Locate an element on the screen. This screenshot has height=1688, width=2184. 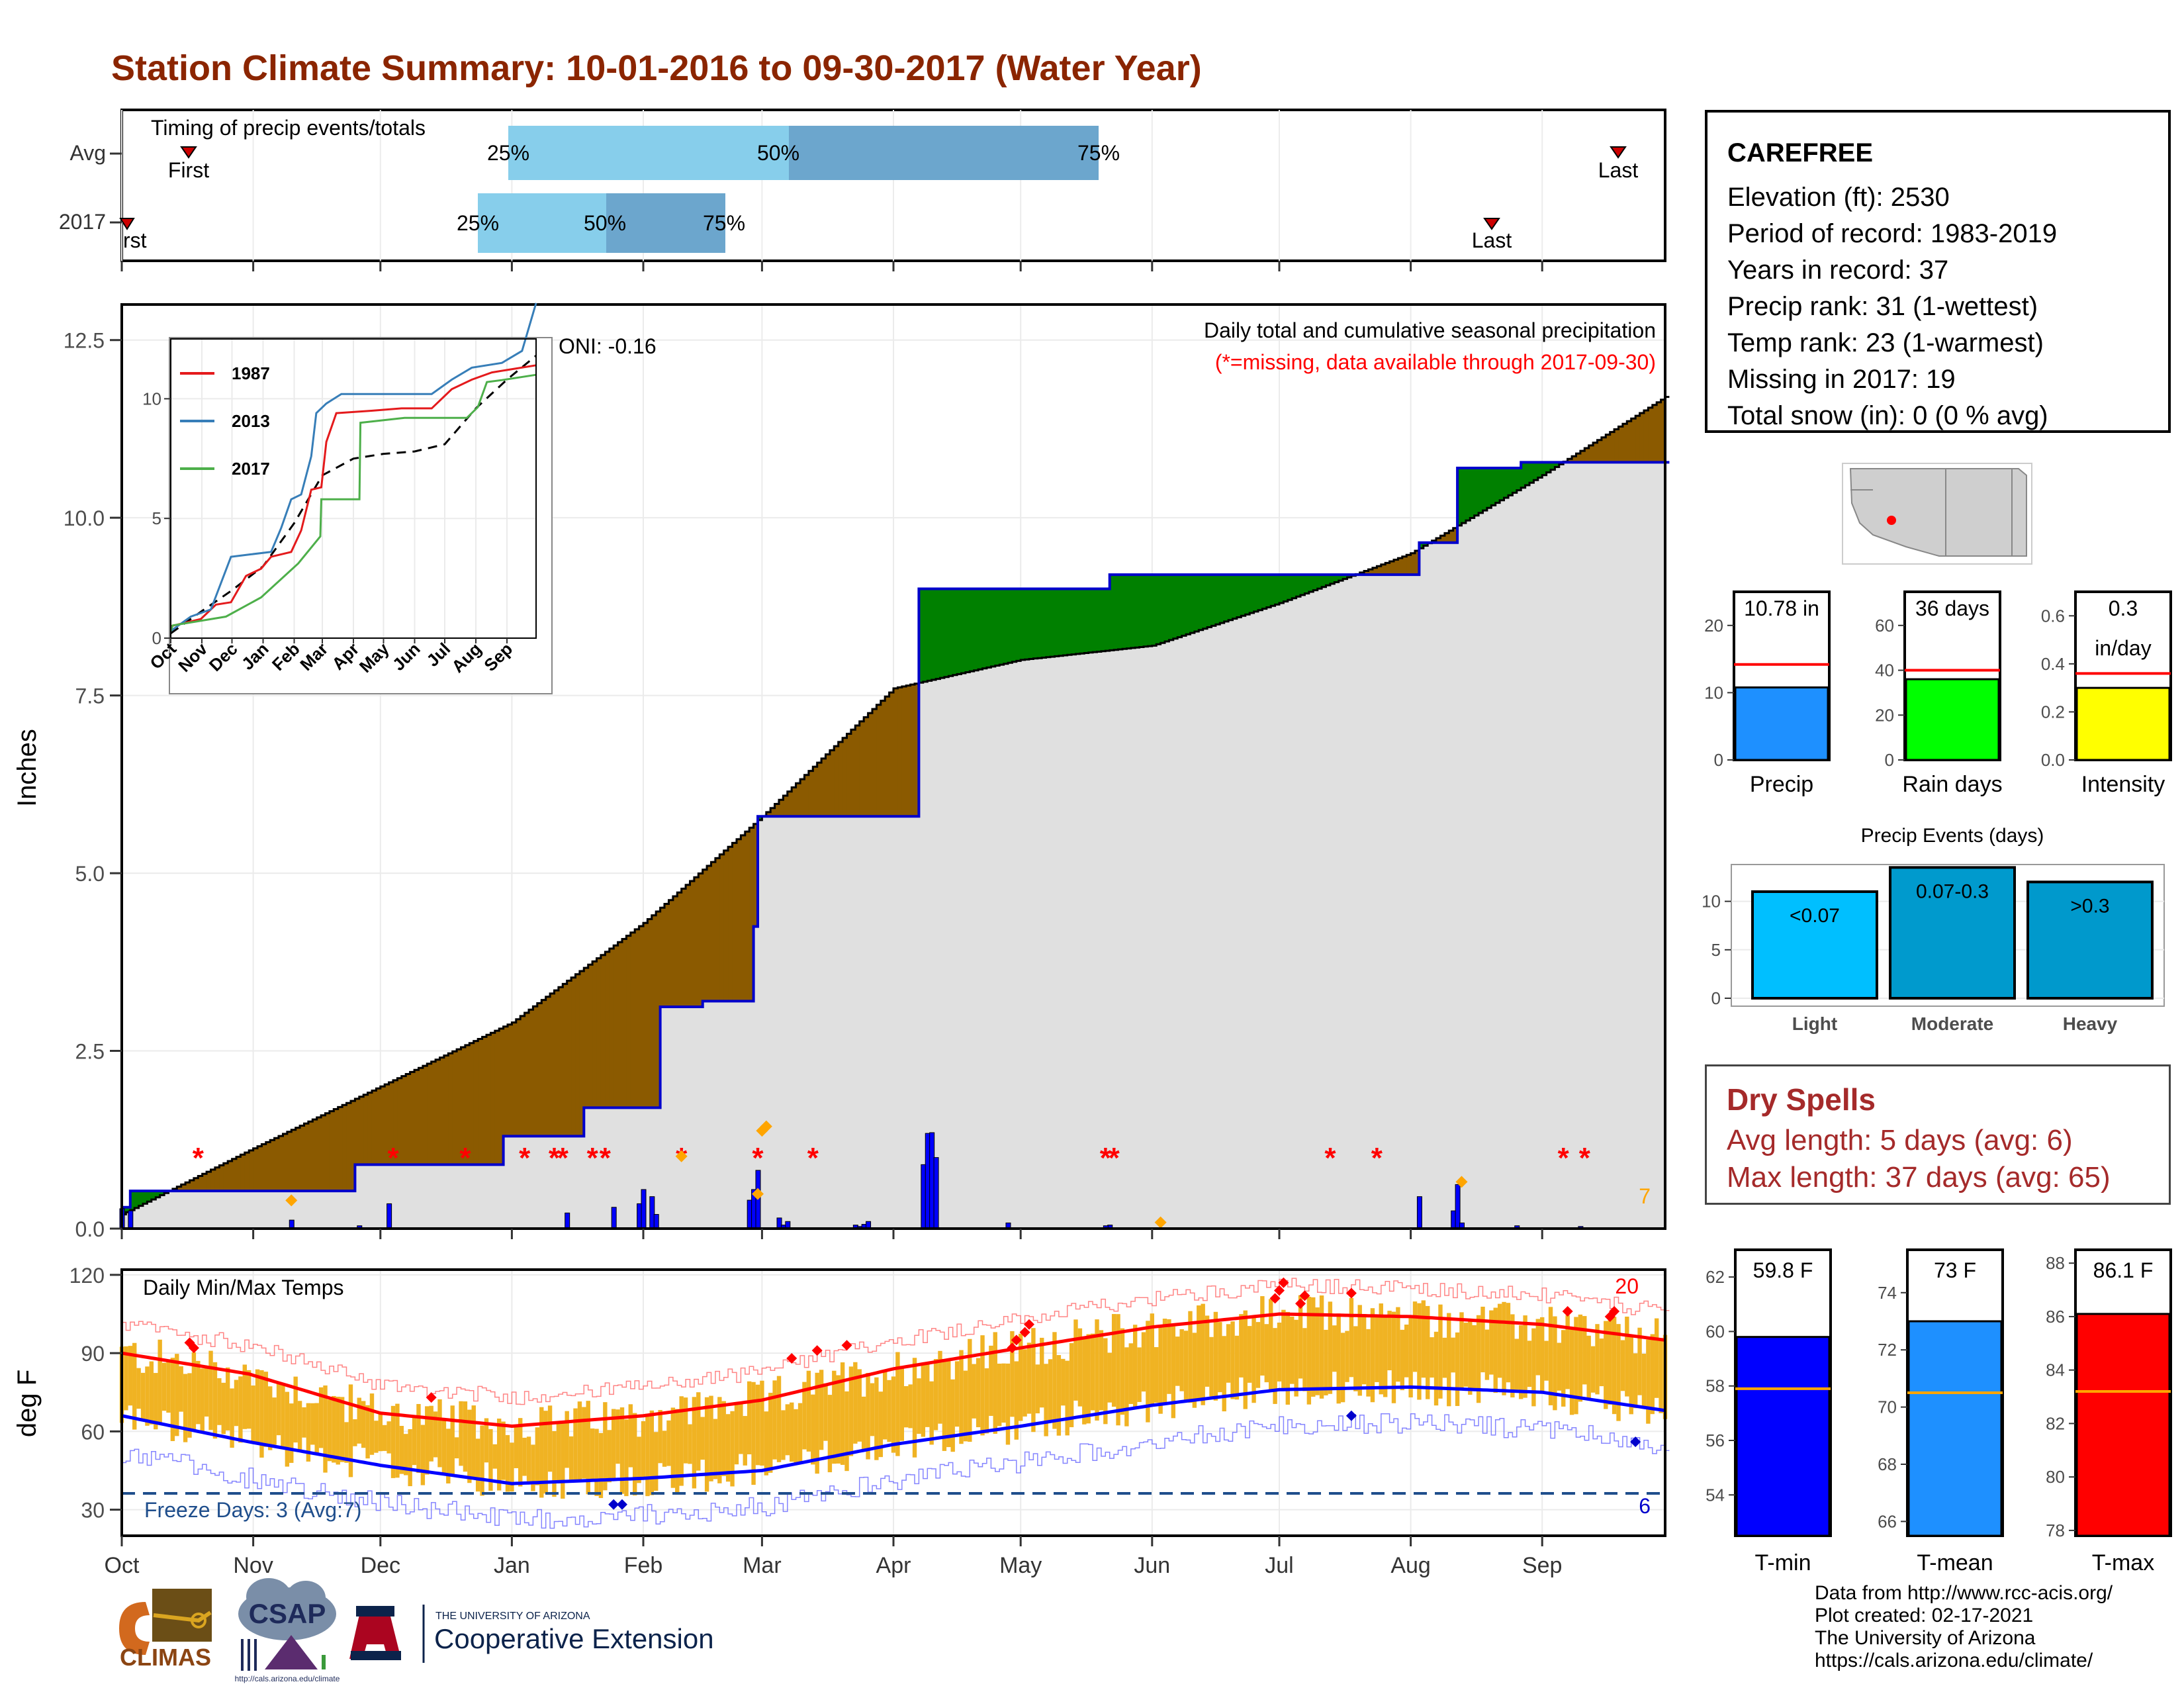
inset-line-1987 is located at coordinates (353, 496).